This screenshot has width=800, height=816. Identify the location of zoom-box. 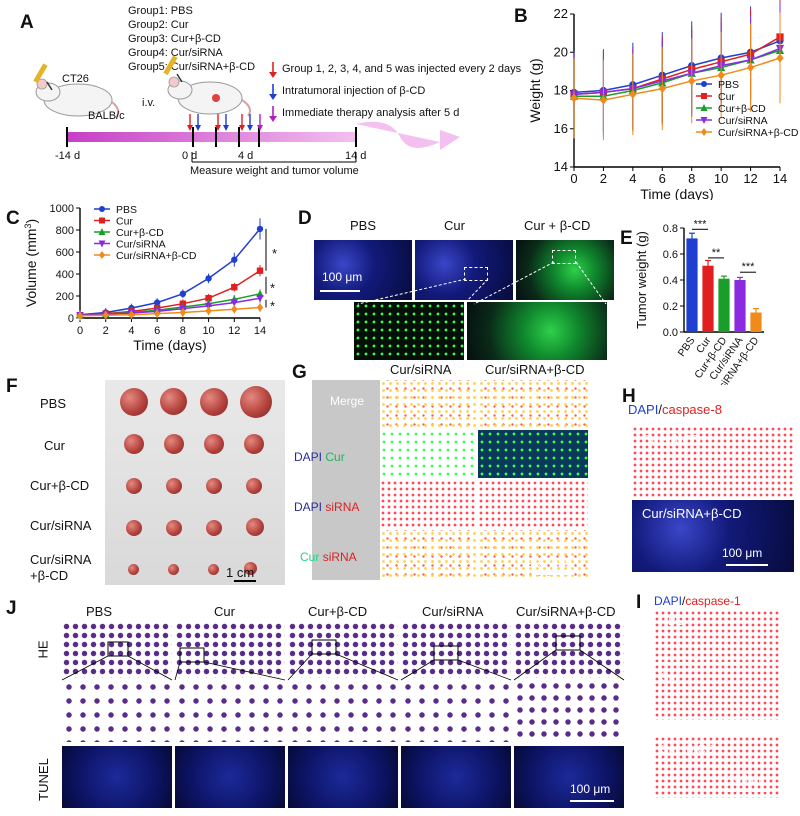
(564, 257).